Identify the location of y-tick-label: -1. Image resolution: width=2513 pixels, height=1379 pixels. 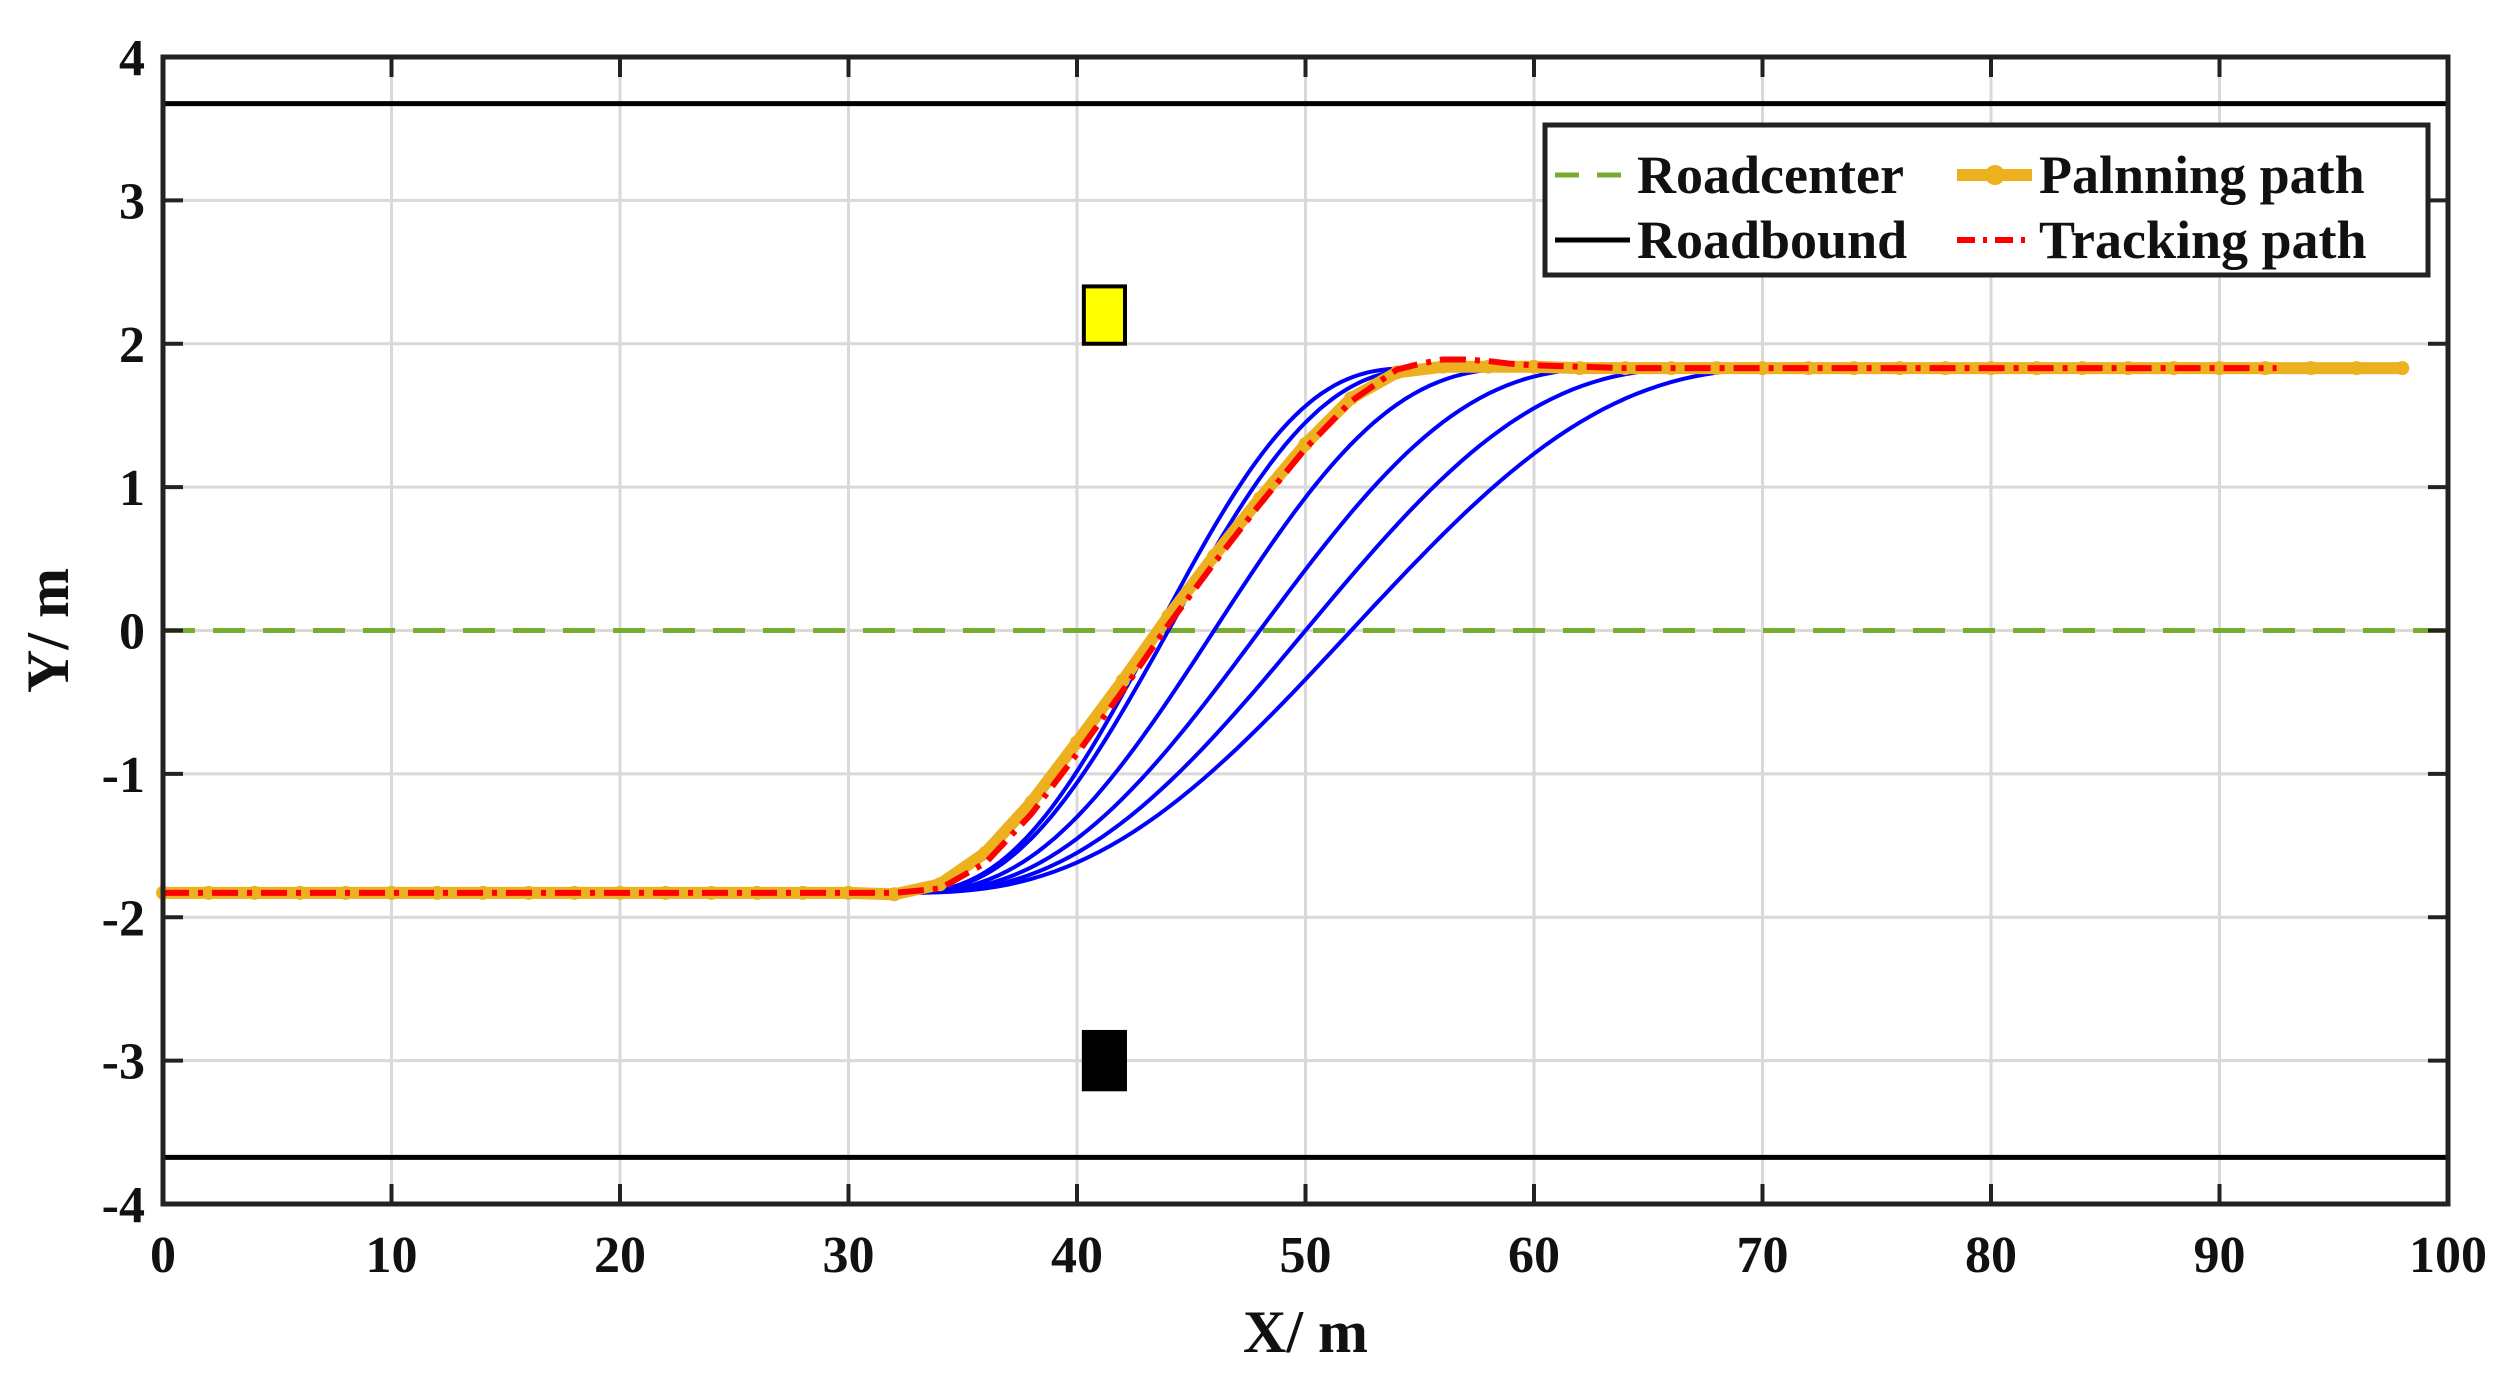
(123, 775).